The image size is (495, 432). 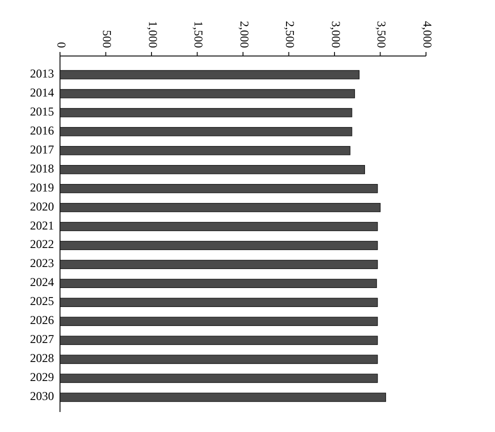 I want to click on y-tick-label: 2015, so click(x=42, y=111).